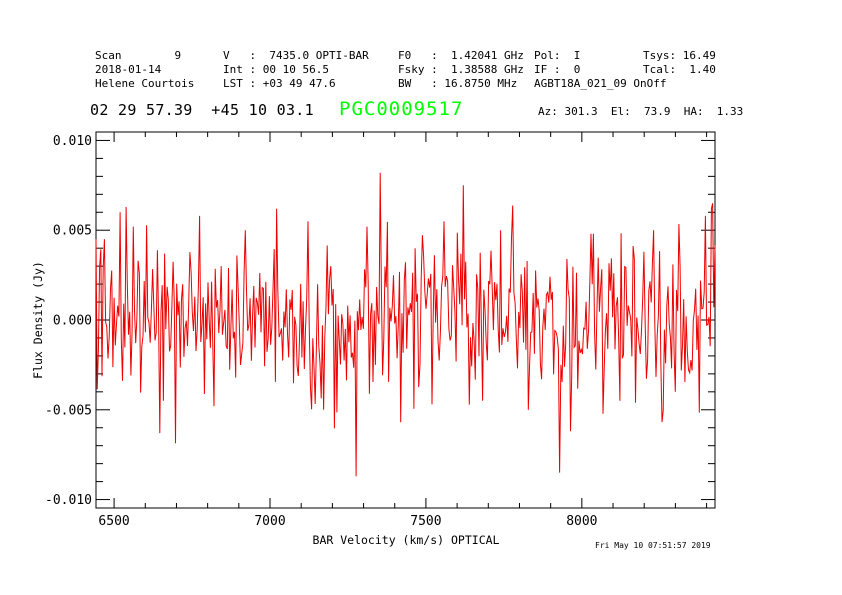  Describe the element at coordinates (401, 109) in the screenshot. I see `source-name: PGC0009517` at that location.